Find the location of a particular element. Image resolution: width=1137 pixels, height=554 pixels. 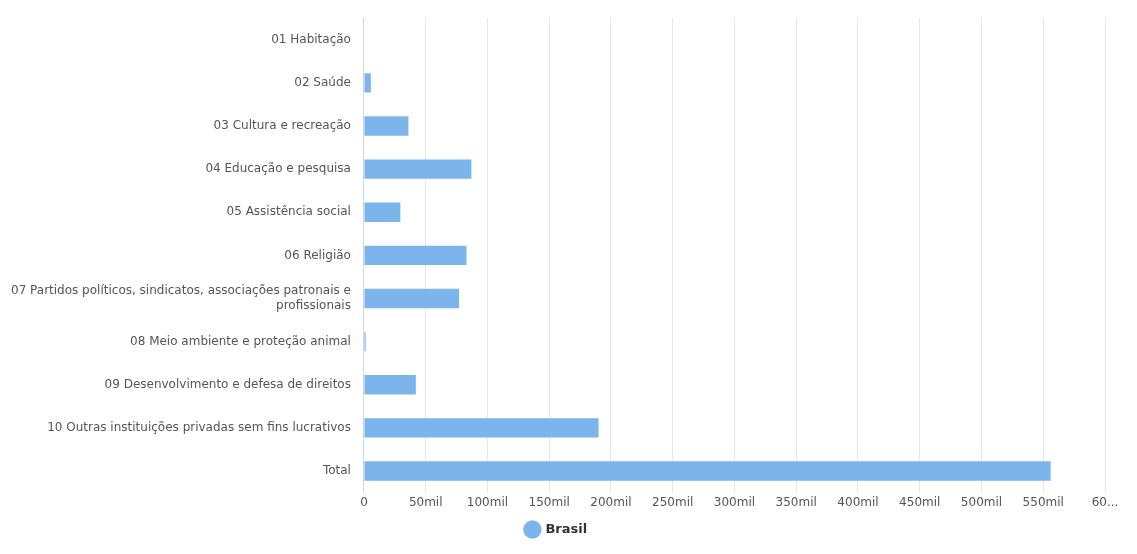

y-tick-label: 01 Habitação is located at coordinates (311, 38).